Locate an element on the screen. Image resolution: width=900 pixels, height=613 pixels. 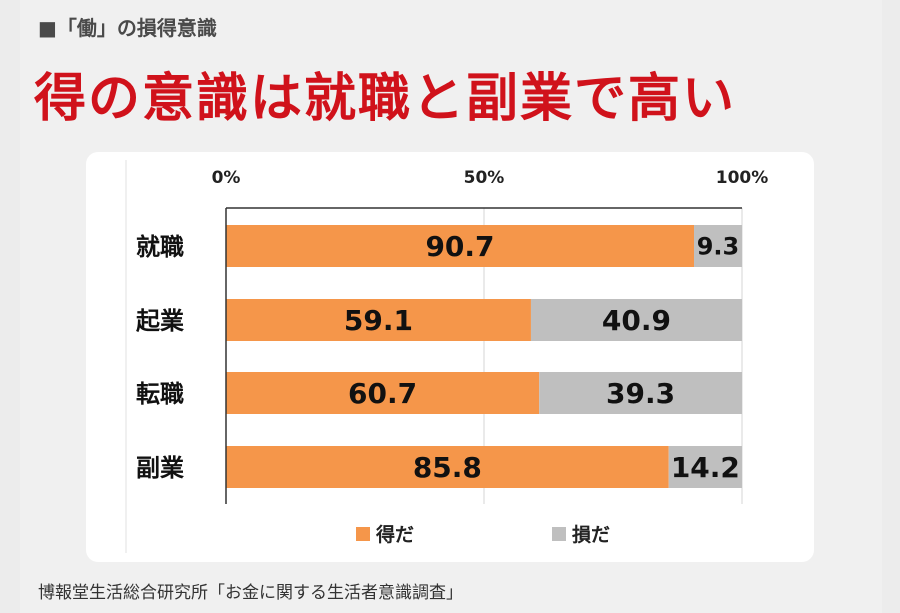
data-label: 39.3 is located at coordinates (640, 393).